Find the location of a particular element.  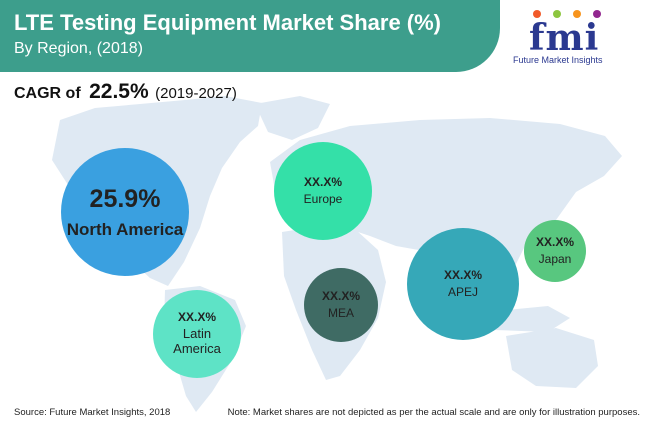

source-note: Source: Future Market Insights, 2018 is located at coordinates (92, 412).